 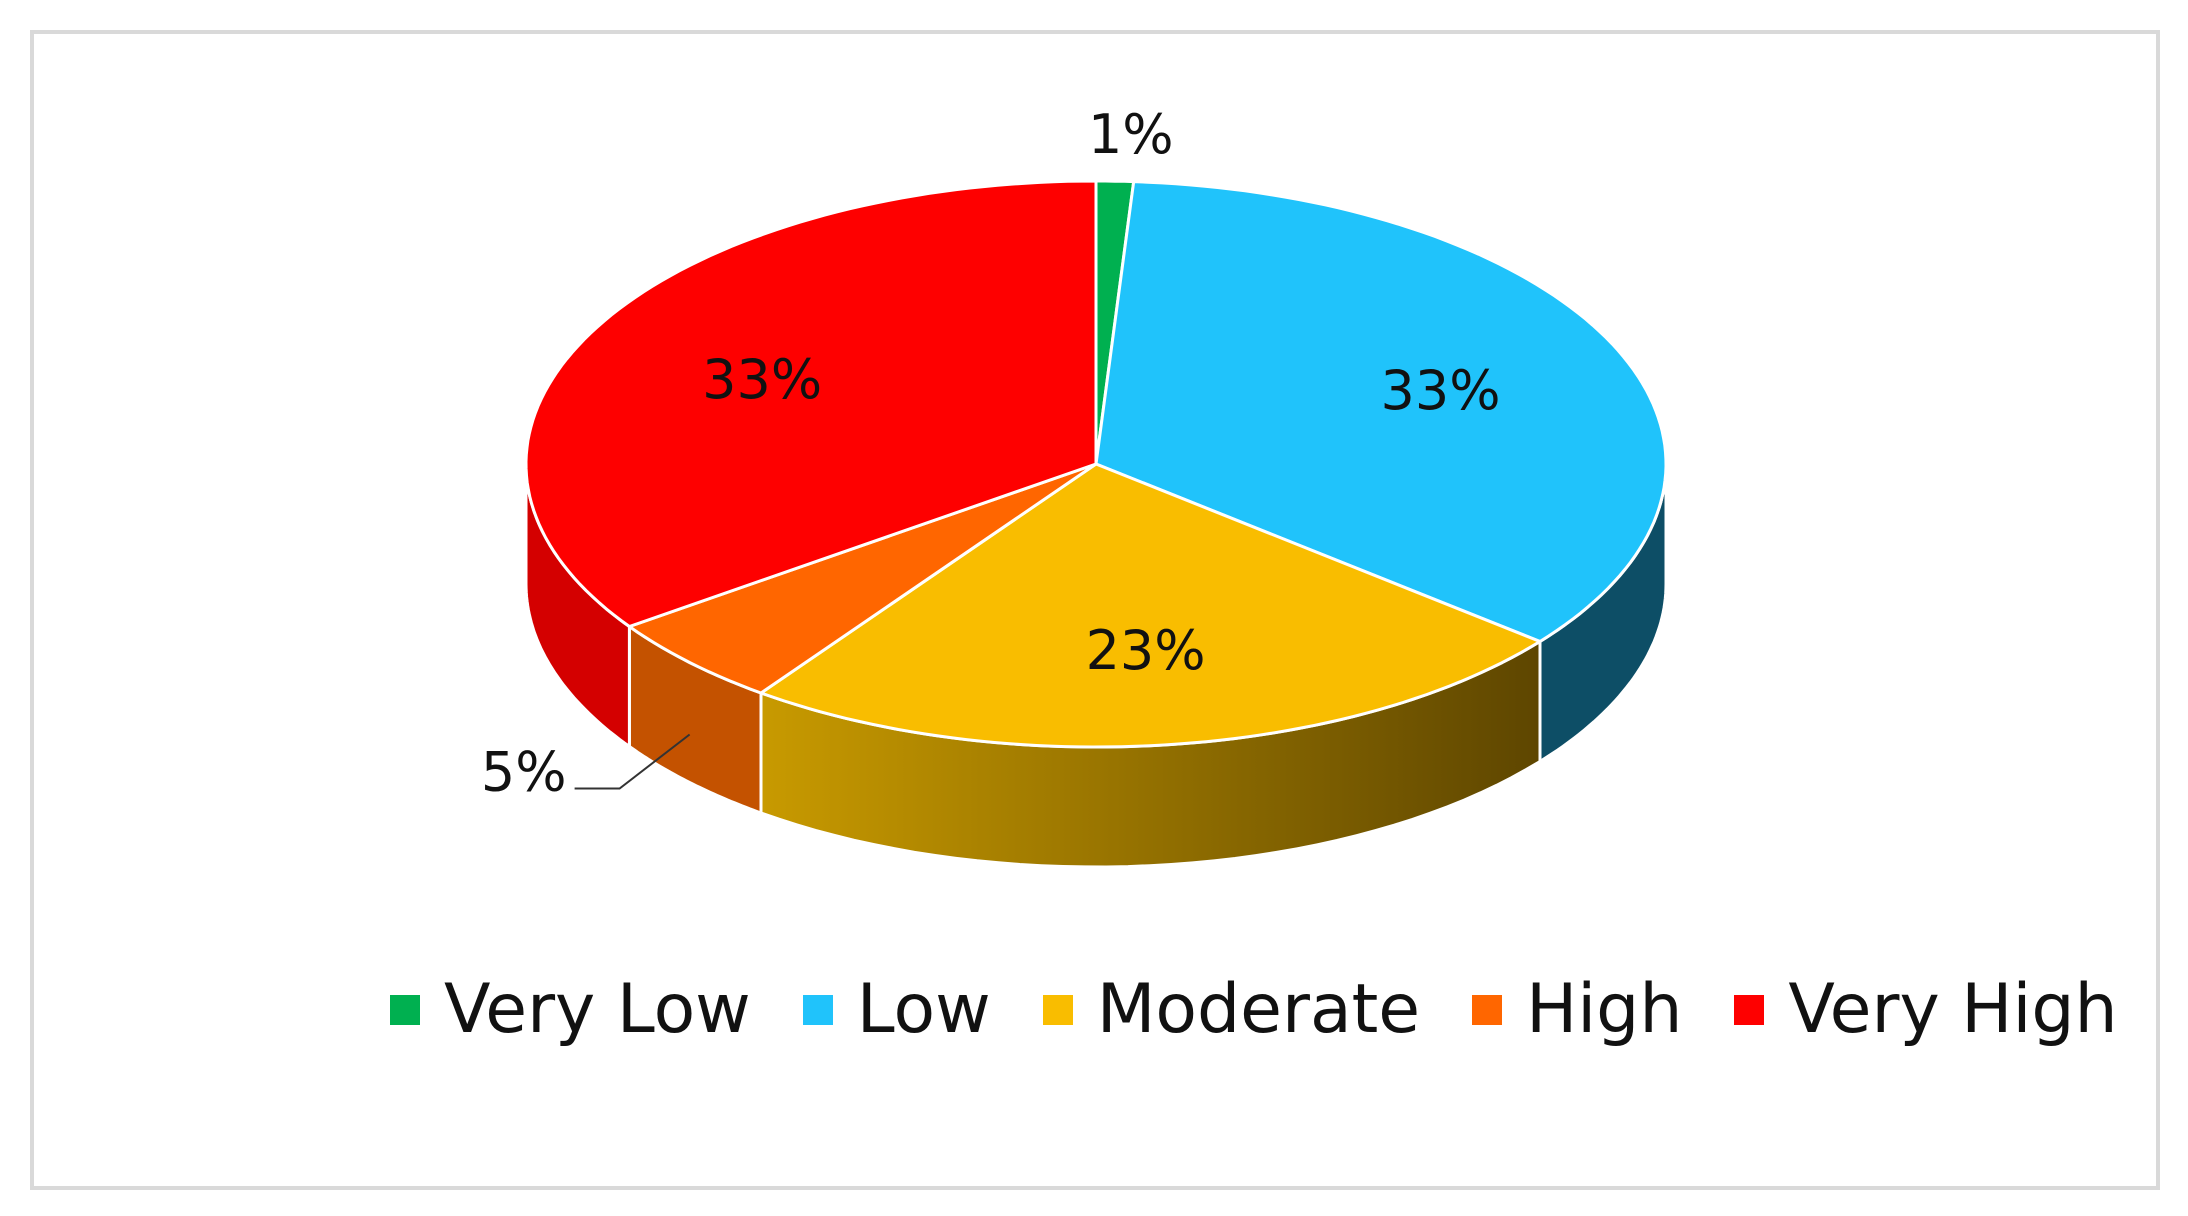 What do you see at coordinates (1749, 1009) in the screenshot?
I see `legend-swatch-very-high` at bounding box center [1749, 1009].